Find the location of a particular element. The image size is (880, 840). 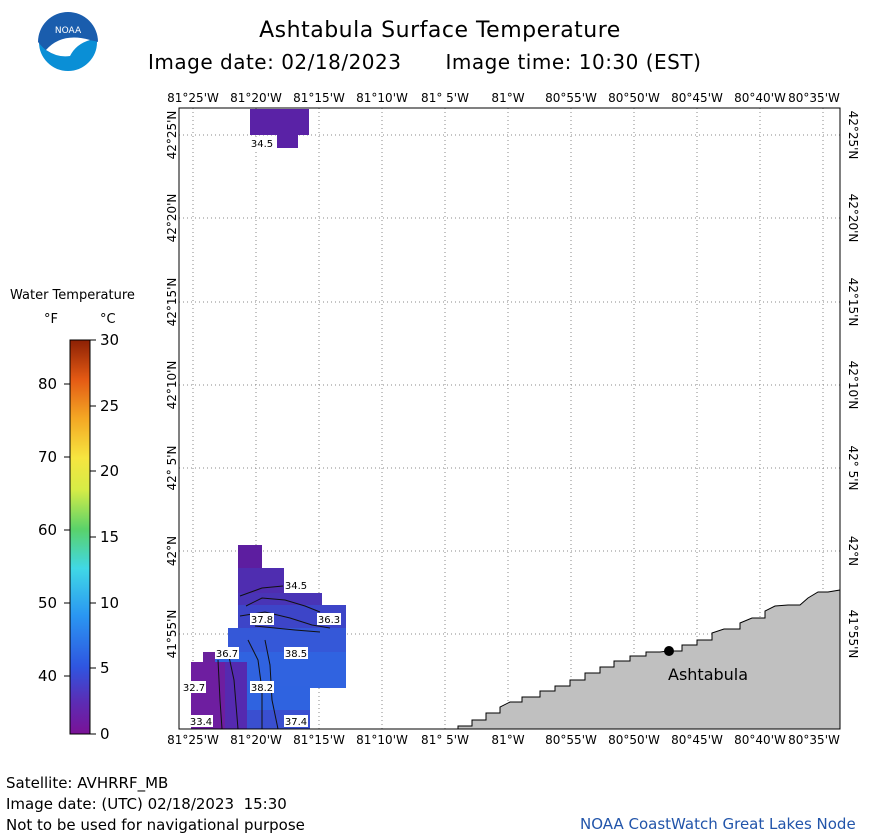

svg-text: 36.7 is located at coordinates (227, 654).